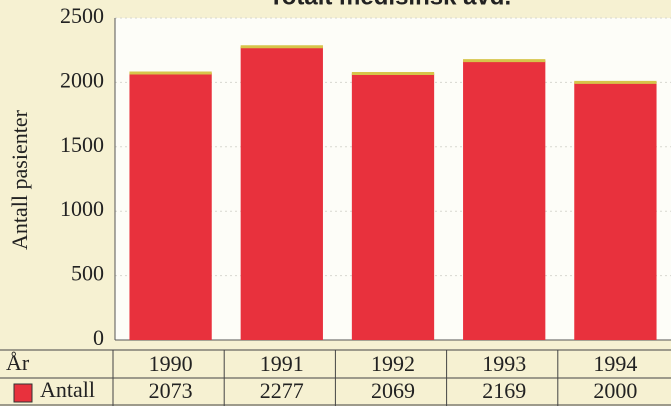  I want to click on x-tick-label: 1992, so click(393, 363).